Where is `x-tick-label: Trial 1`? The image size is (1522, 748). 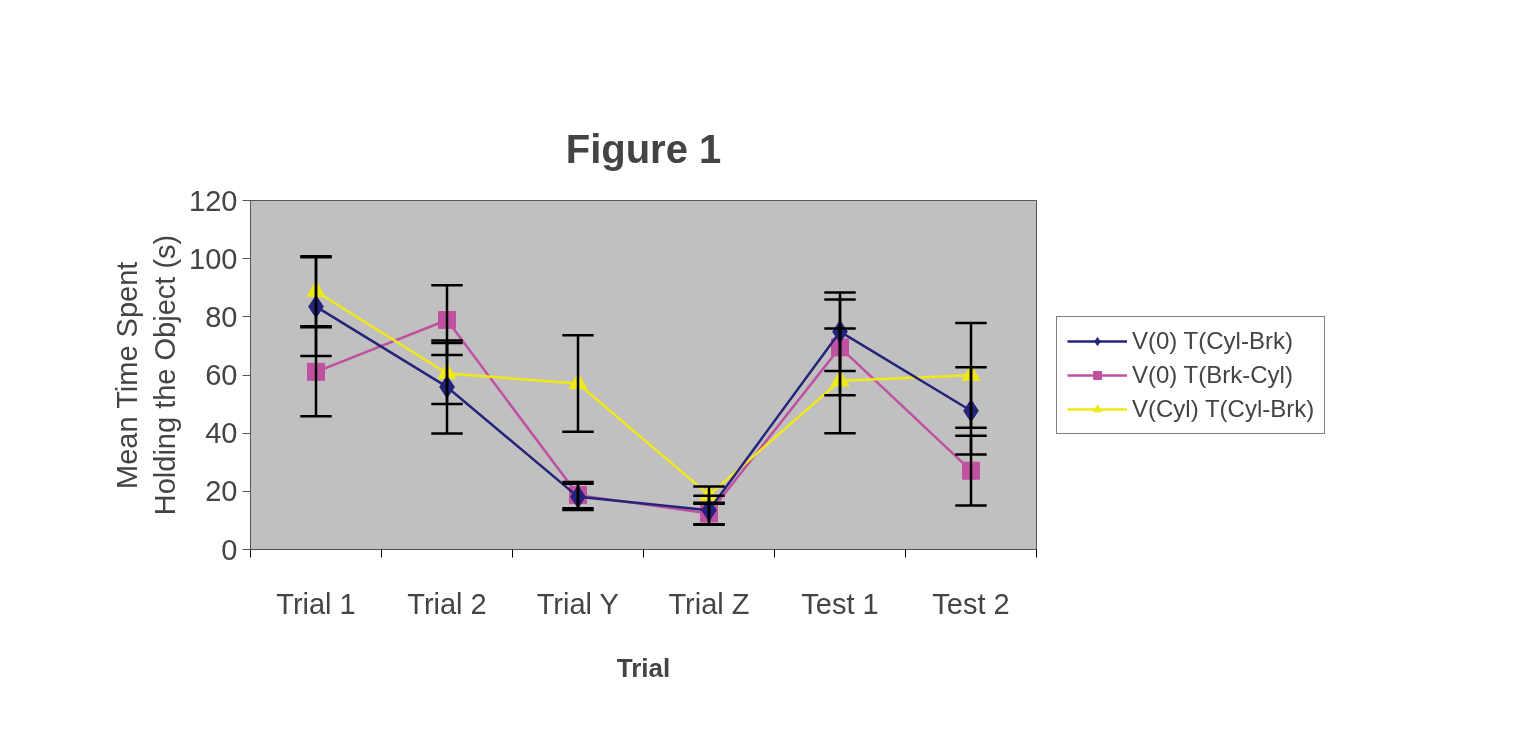 x-tick-label: Trial 1 is located at coordinates (316, 603).